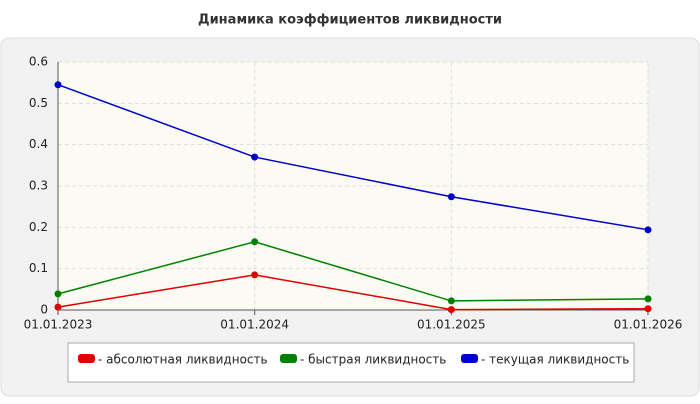  What do you see at coordinates (38, 144) in the screenshot?
I see `y-tick-label: 0.4` at bounding box center [38, 144].